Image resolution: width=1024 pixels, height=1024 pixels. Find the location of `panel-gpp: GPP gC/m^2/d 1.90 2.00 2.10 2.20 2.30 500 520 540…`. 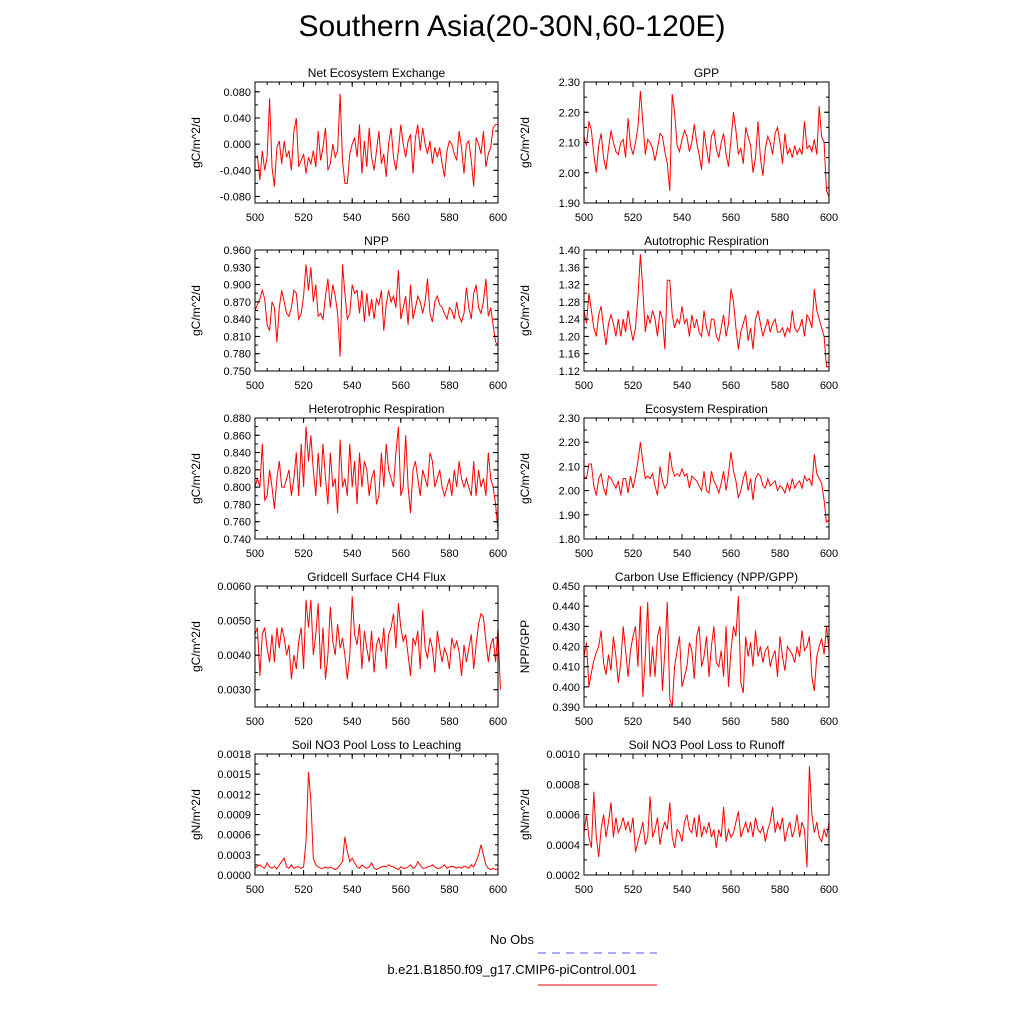

panel-gpp: GPP gC/m^2/d 1.90 2.00 2.10 2.20 2.30 500 520 540… is located at coordinates (678, 145).